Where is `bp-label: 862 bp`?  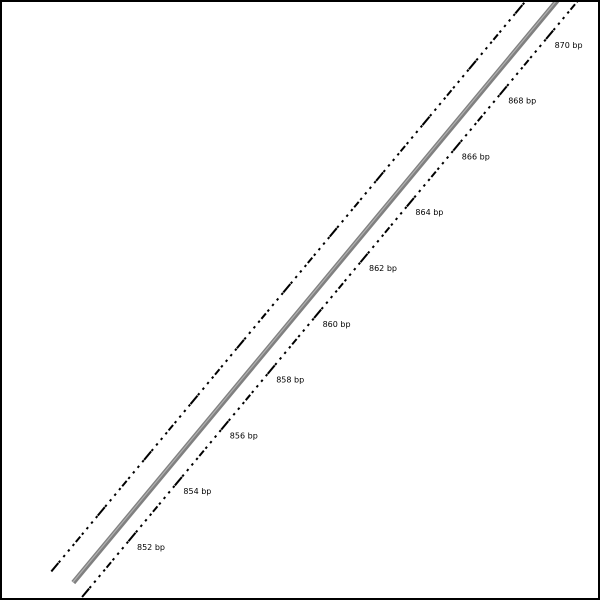 bp-label: 862 bp is located at coordinates (383, 268).